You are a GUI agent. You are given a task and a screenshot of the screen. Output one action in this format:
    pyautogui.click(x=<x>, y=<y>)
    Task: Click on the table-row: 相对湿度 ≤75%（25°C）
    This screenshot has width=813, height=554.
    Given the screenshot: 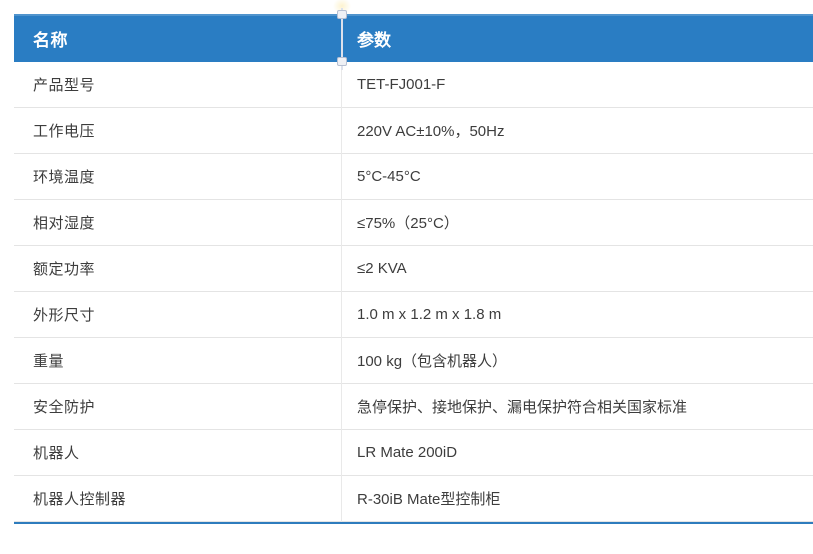 What is the action you would take?
    pyautogui.click(x=413, y=223)
    